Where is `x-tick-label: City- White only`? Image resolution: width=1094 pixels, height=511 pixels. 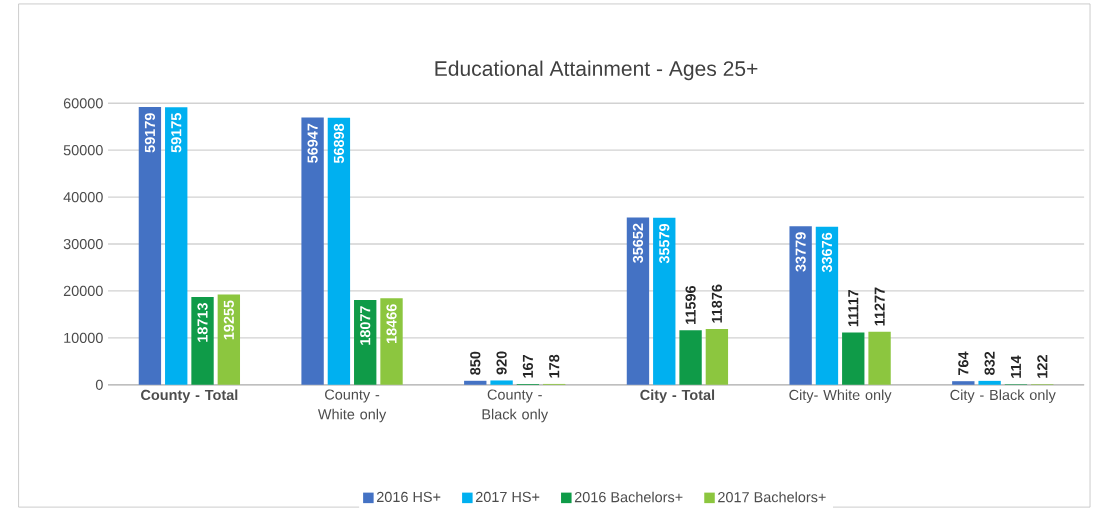 x-tick-label: City- White only is located at coordinates (840, 396).